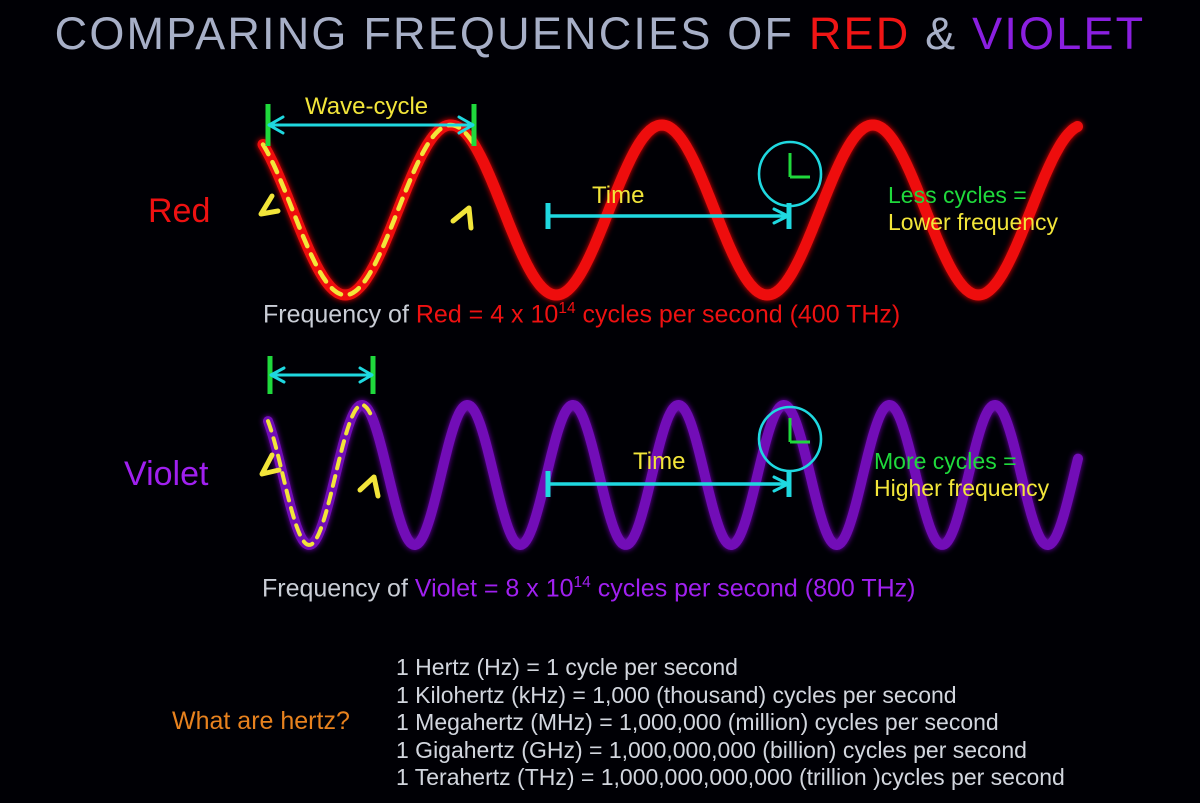  I want to click on violet-caption-prefix: Frequency of, so click(338, 588).